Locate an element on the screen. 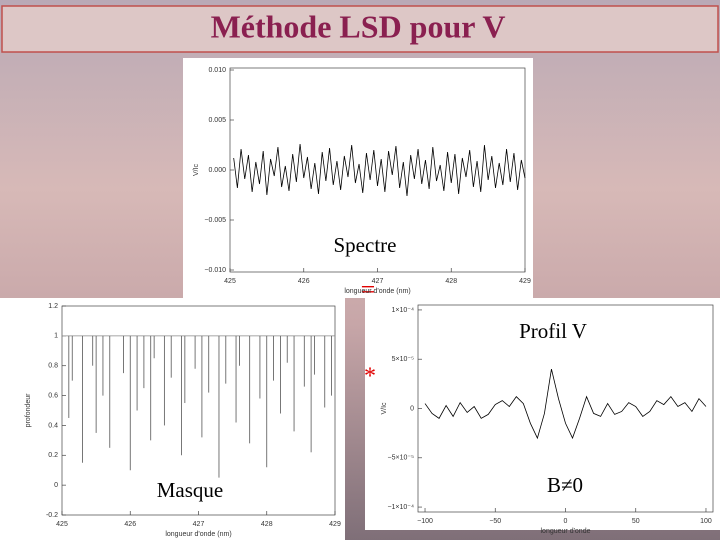 This screenshot has width=720, height=540. title-box is located at coordinates (360, 29).